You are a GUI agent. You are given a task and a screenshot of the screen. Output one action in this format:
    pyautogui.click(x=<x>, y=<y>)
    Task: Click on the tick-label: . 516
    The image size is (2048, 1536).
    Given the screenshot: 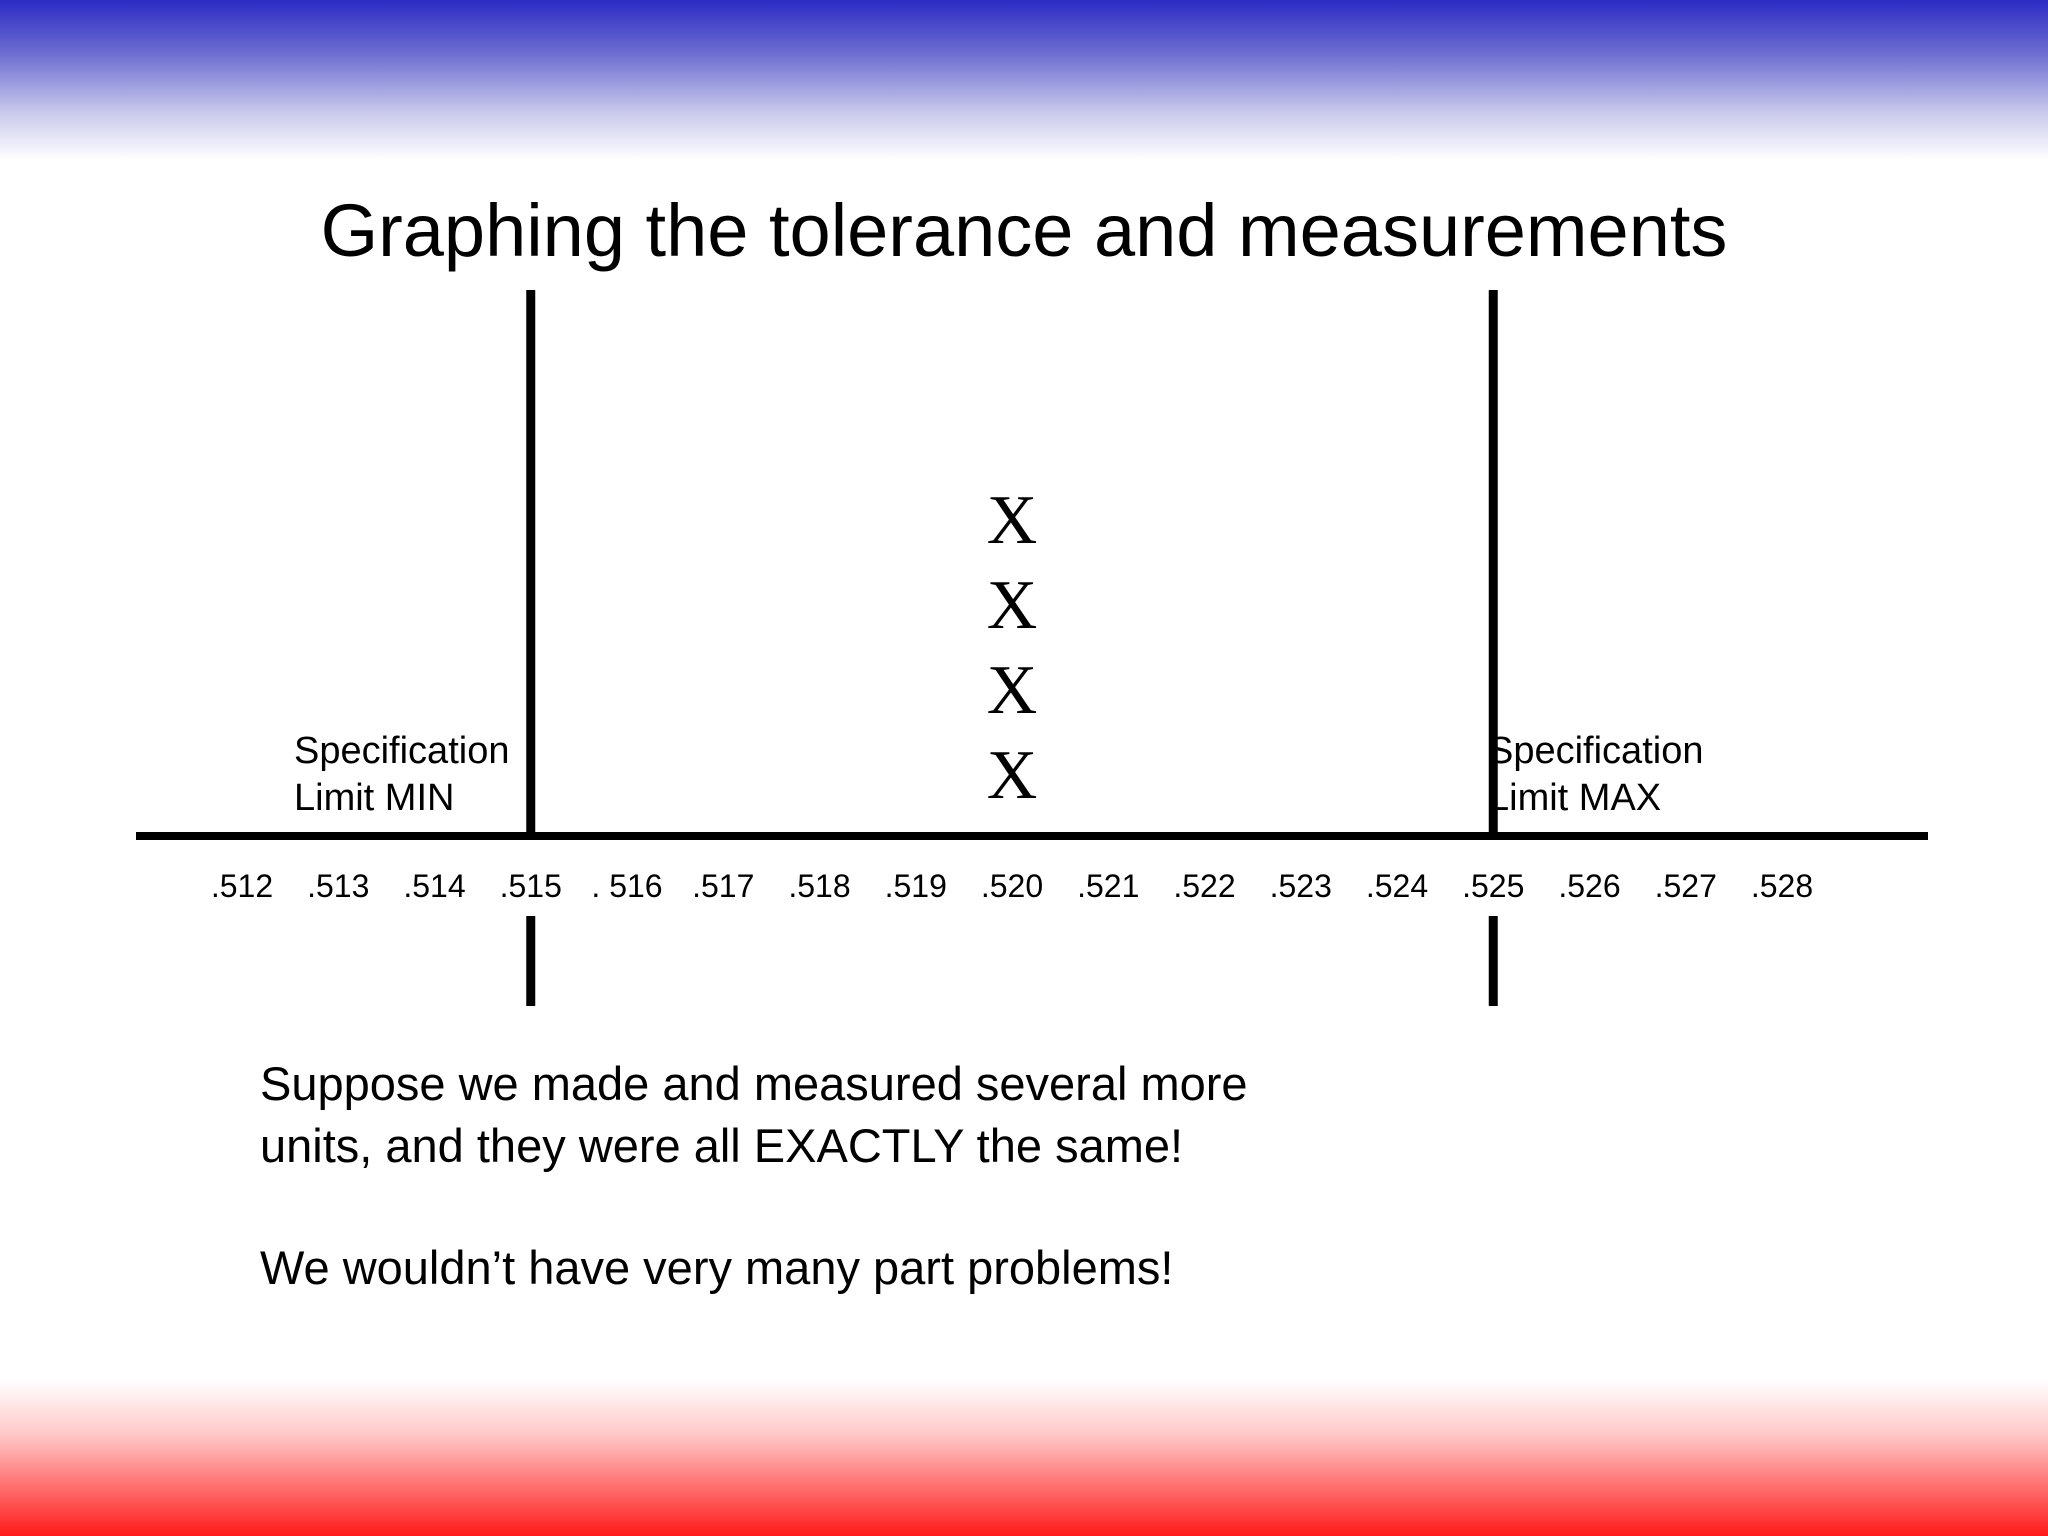 What is the action you would take?
    pyautogui.click(x=626, y=886)
    